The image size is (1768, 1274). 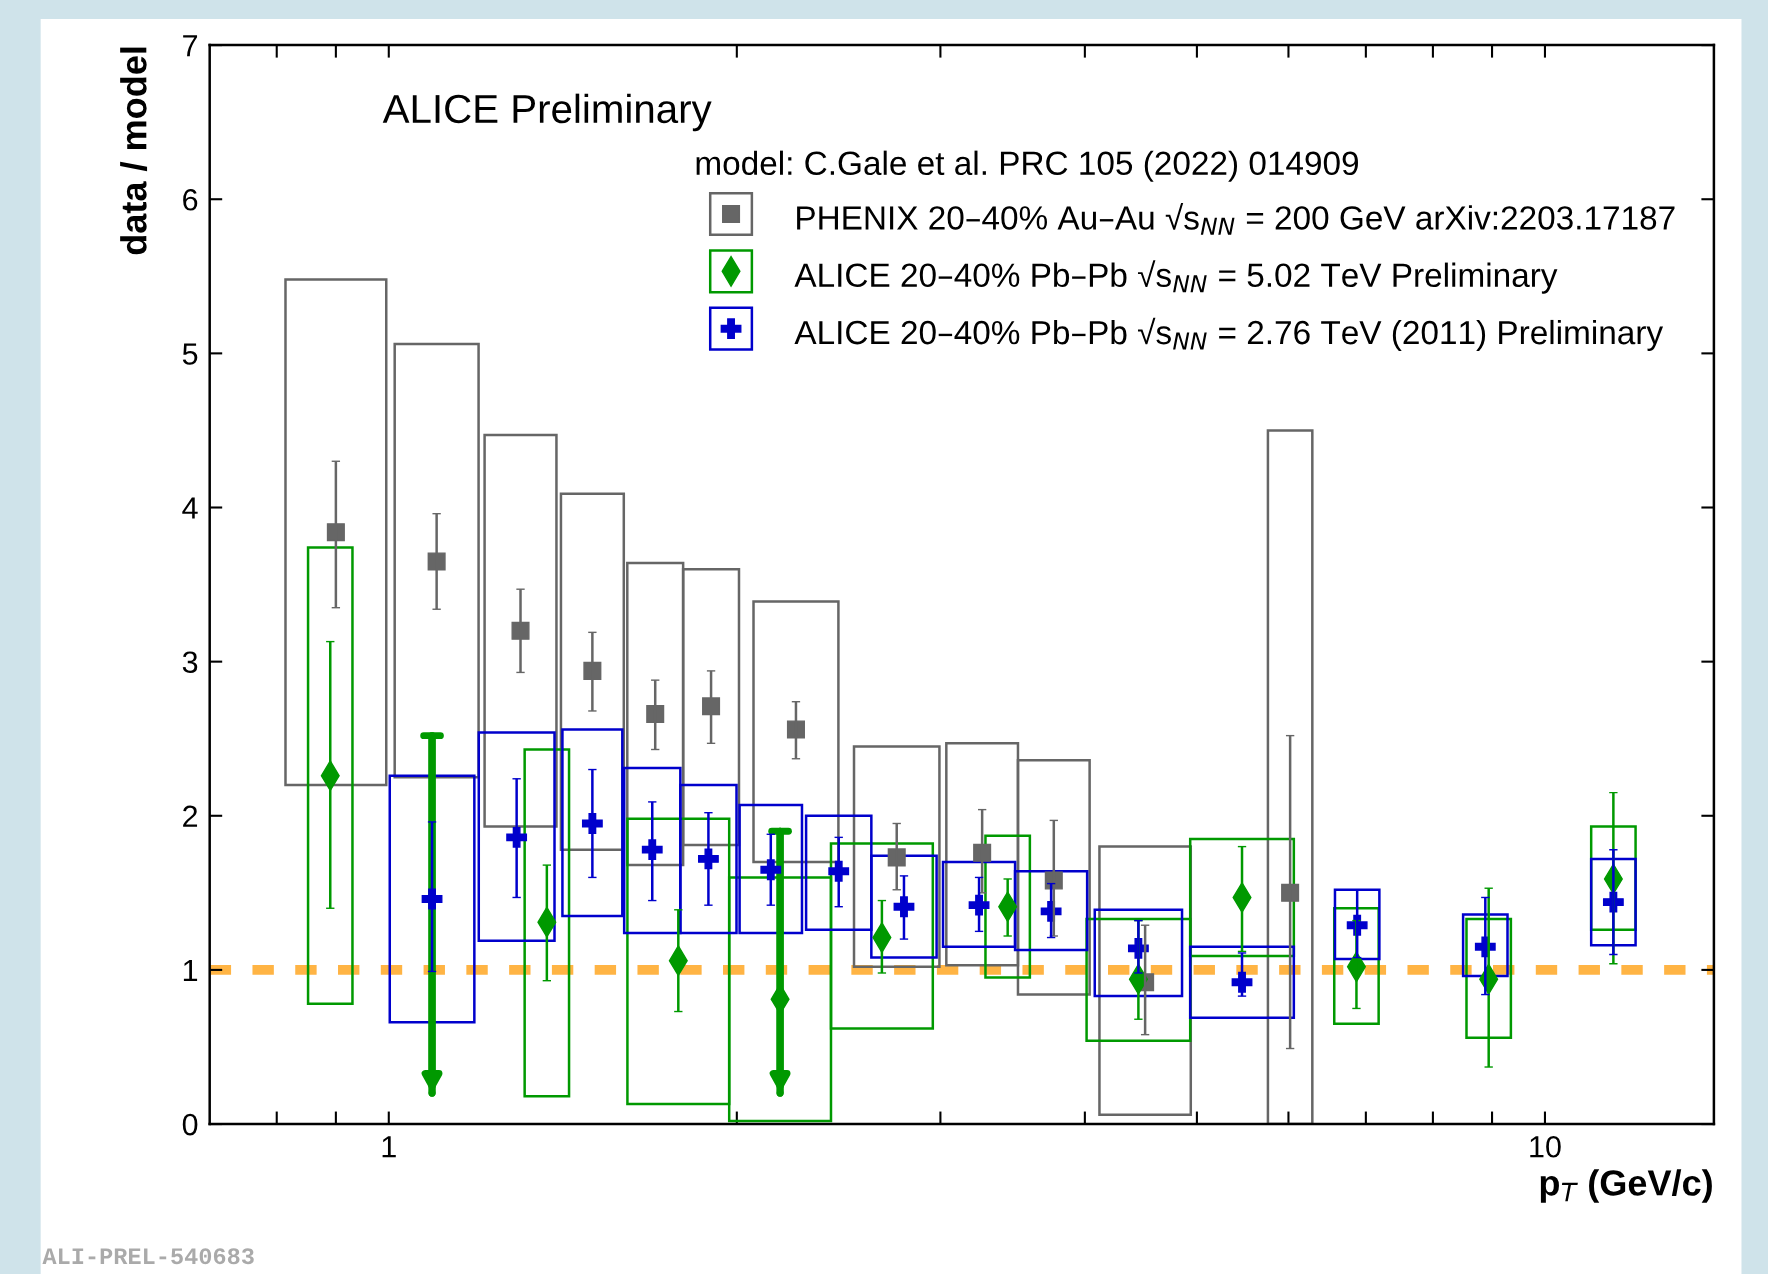 What do you see at coordinates (1176, 277) in the screenshot?
I see `legend-label: ALICE 20–40% Pb–Pb √s$_{NN}$ = 5.02 TeV Preliminary` at bounding box center [1176, 277].